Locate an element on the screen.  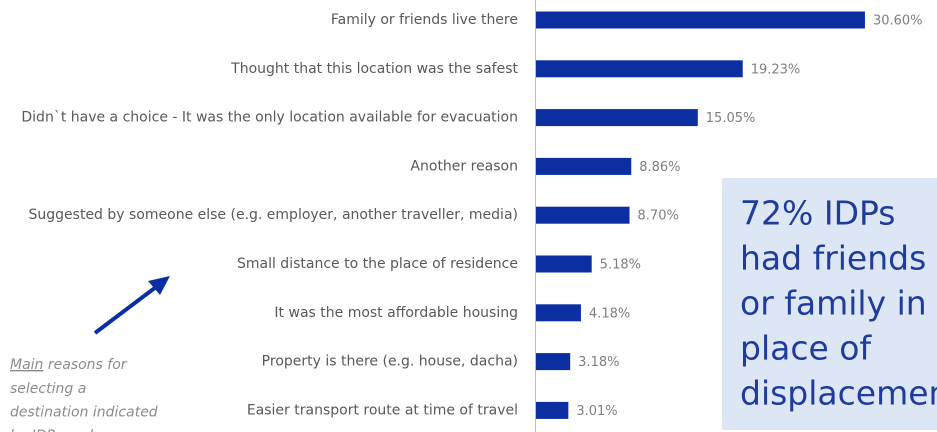
note-text: reasons for is located at coordinates (85, 365).